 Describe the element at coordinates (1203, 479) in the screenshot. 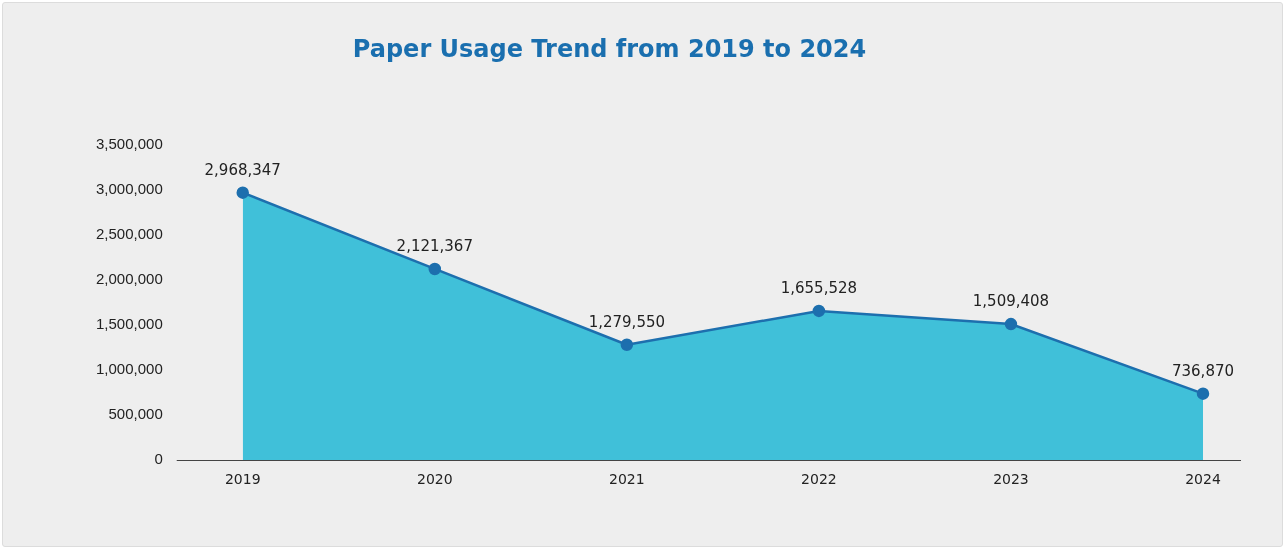

I see `x-tick-label: 2024` at that location.